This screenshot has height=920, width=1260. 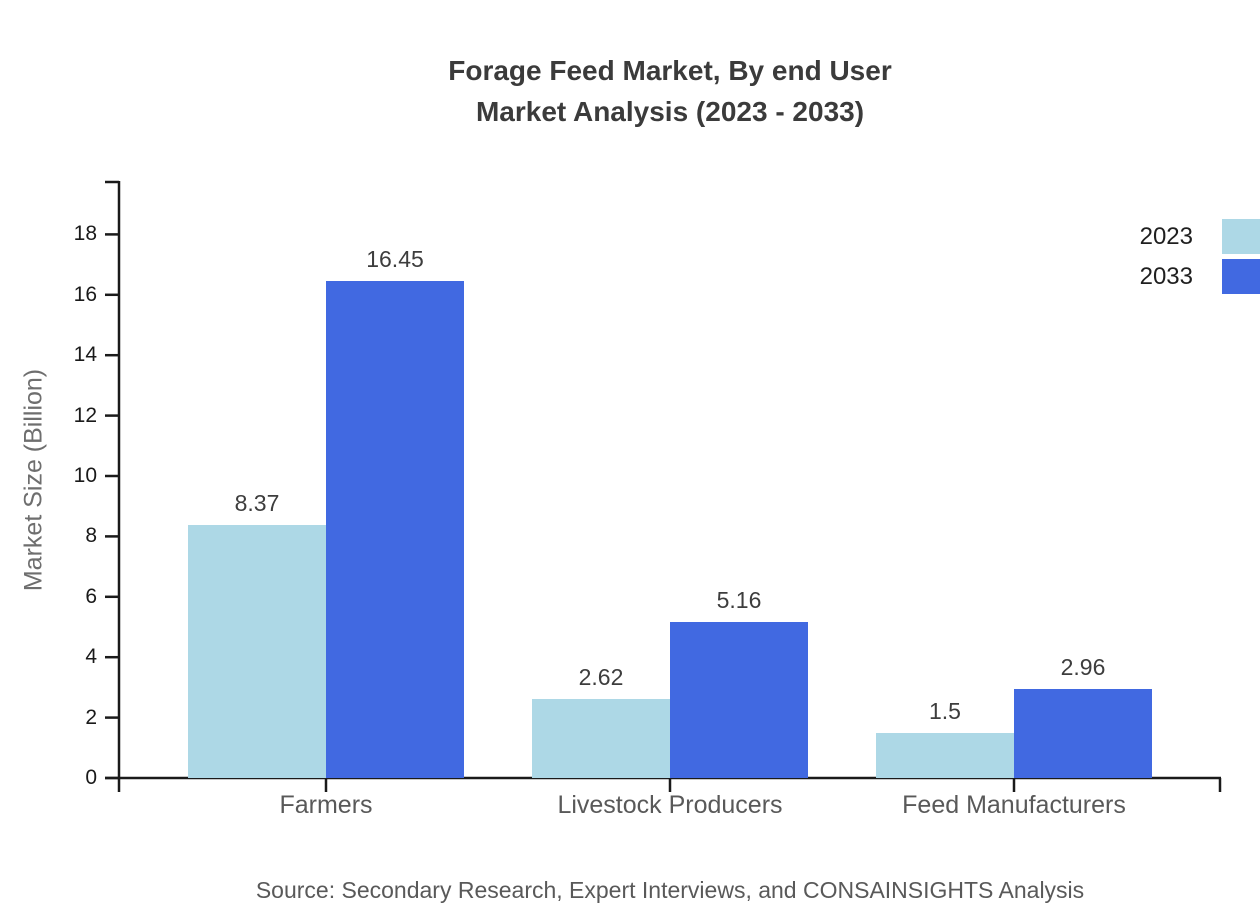 What do you see at coordinates (257, 651) in the screenshot?
I see `bar-2023-farmers` at bounding box center [257, 651].